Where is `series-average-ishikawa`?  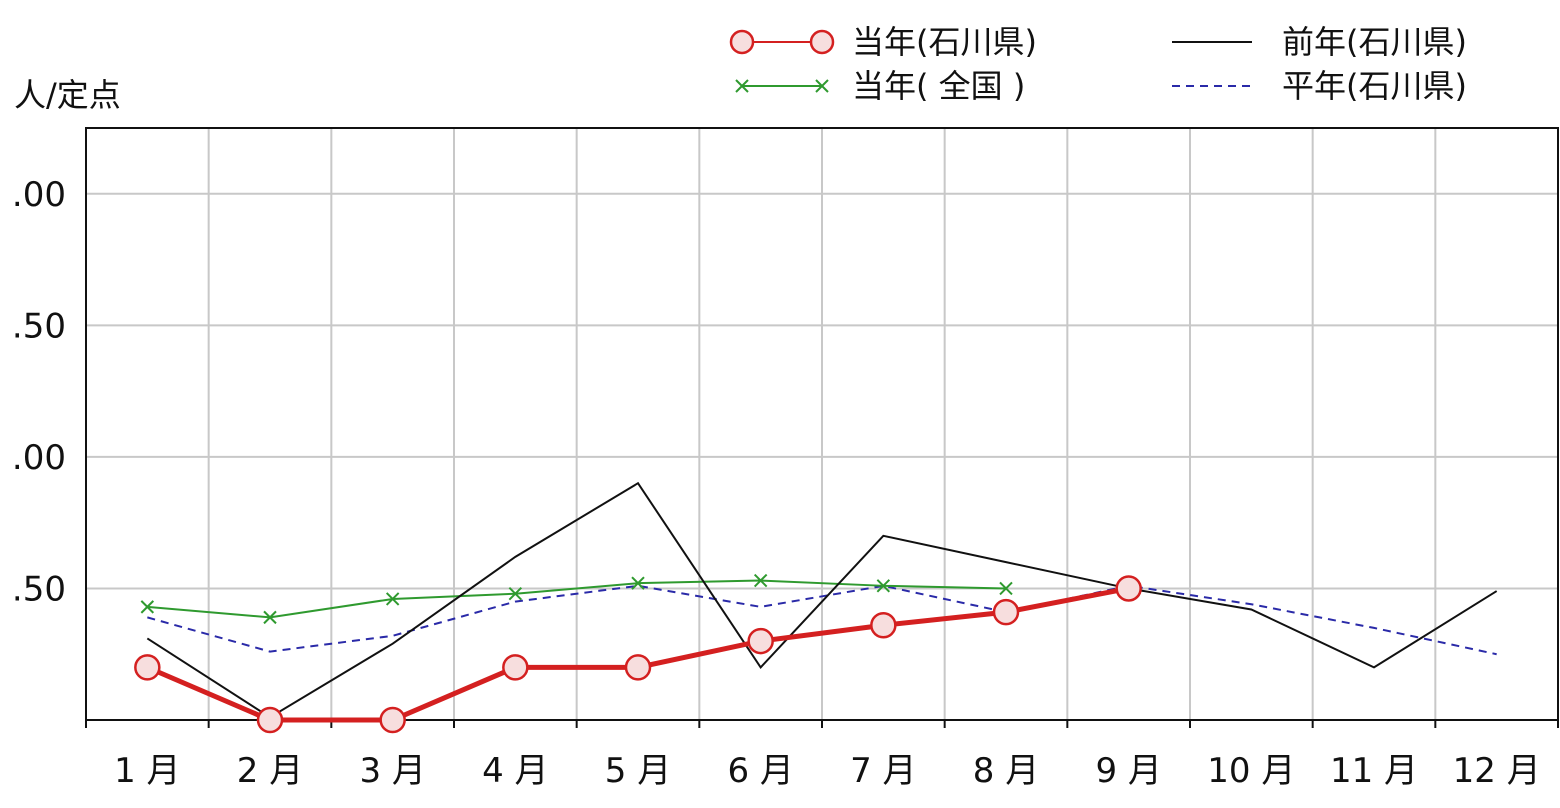 series-average-ishikawa is located at coordinates (822, 620).